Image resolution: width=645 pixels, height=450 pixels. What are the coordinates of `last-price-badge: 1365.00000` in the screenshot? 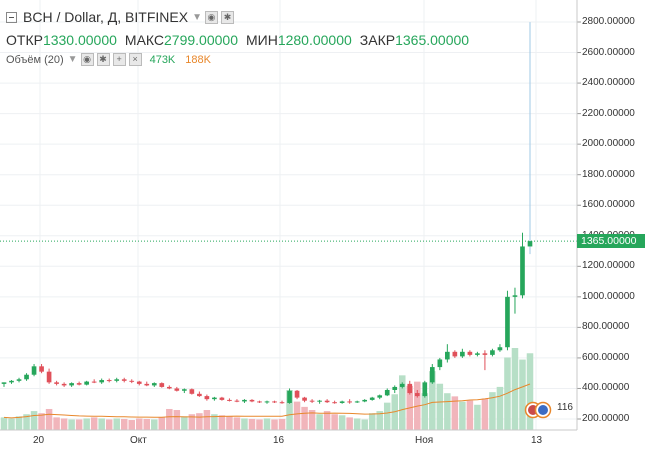 It's located at (611, 241).